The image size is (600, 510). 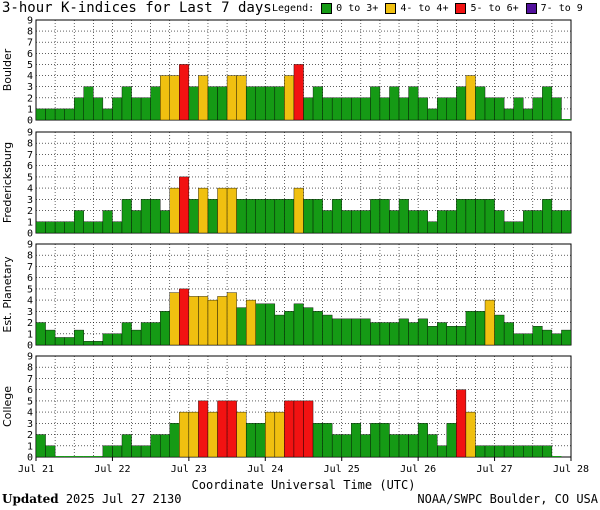 I want to click on station-label: College, so click(x=7, y=406).